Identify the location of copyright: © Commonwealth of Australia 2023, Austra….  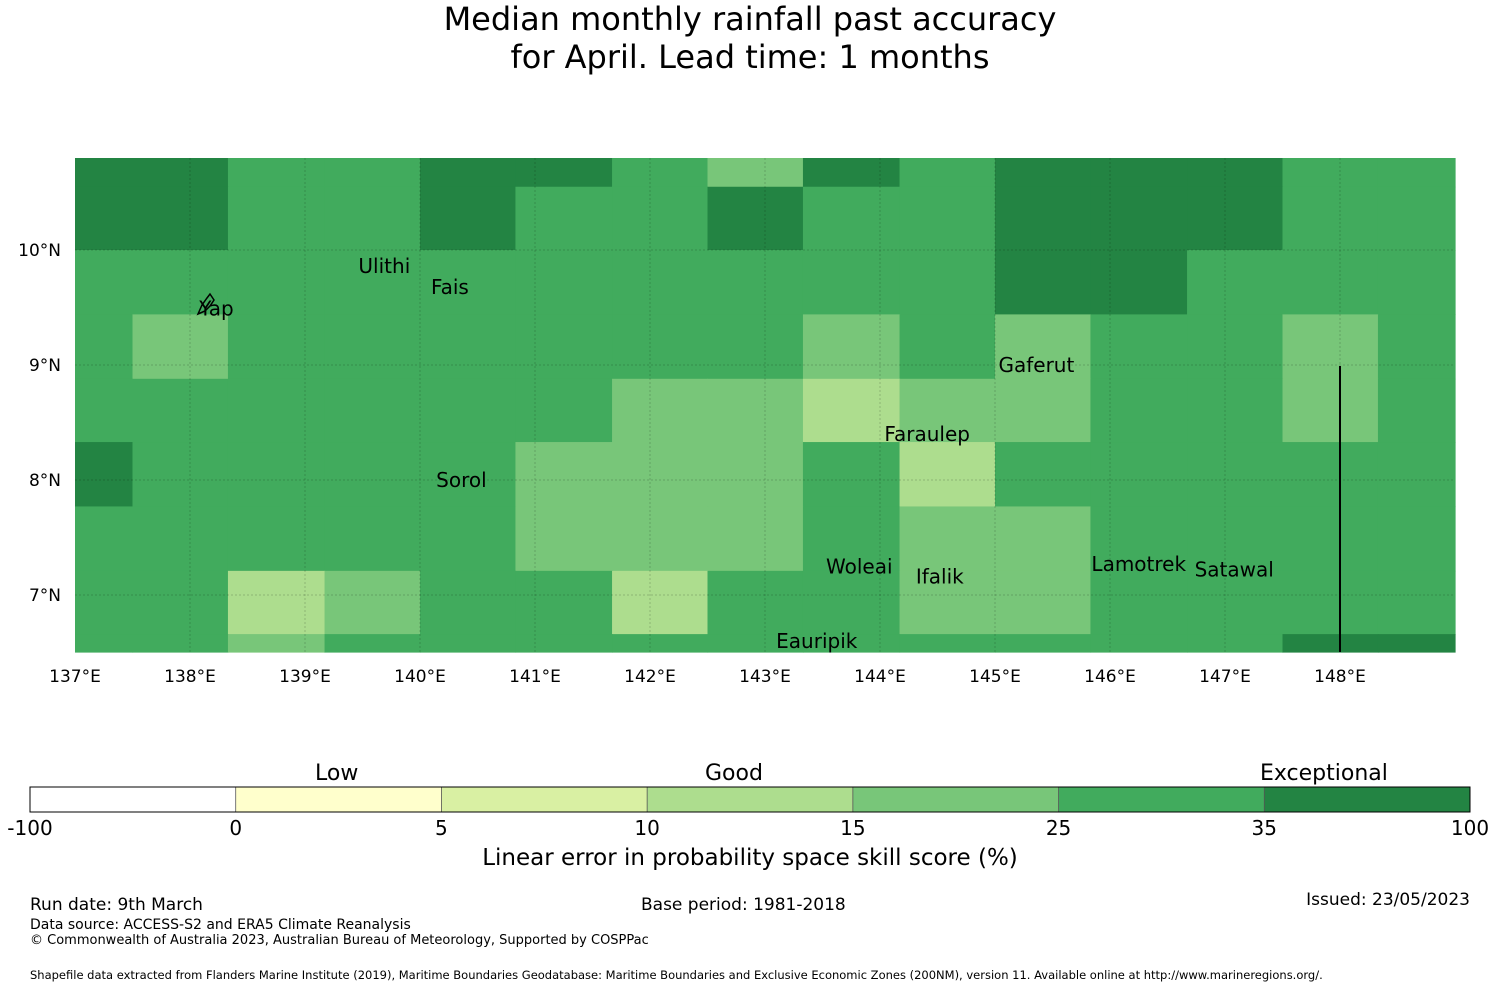
(339, 940).